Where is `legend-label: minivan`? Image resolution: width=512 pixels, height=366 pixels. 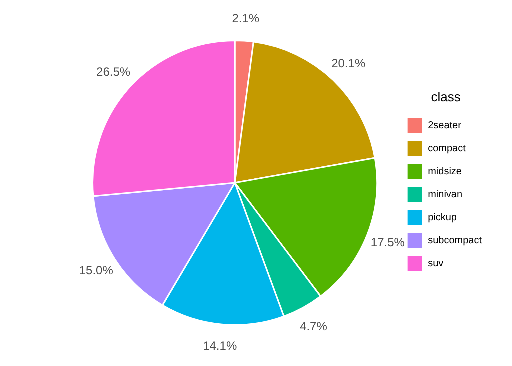
legend-label: minivan is located at coordinates (445, 195).